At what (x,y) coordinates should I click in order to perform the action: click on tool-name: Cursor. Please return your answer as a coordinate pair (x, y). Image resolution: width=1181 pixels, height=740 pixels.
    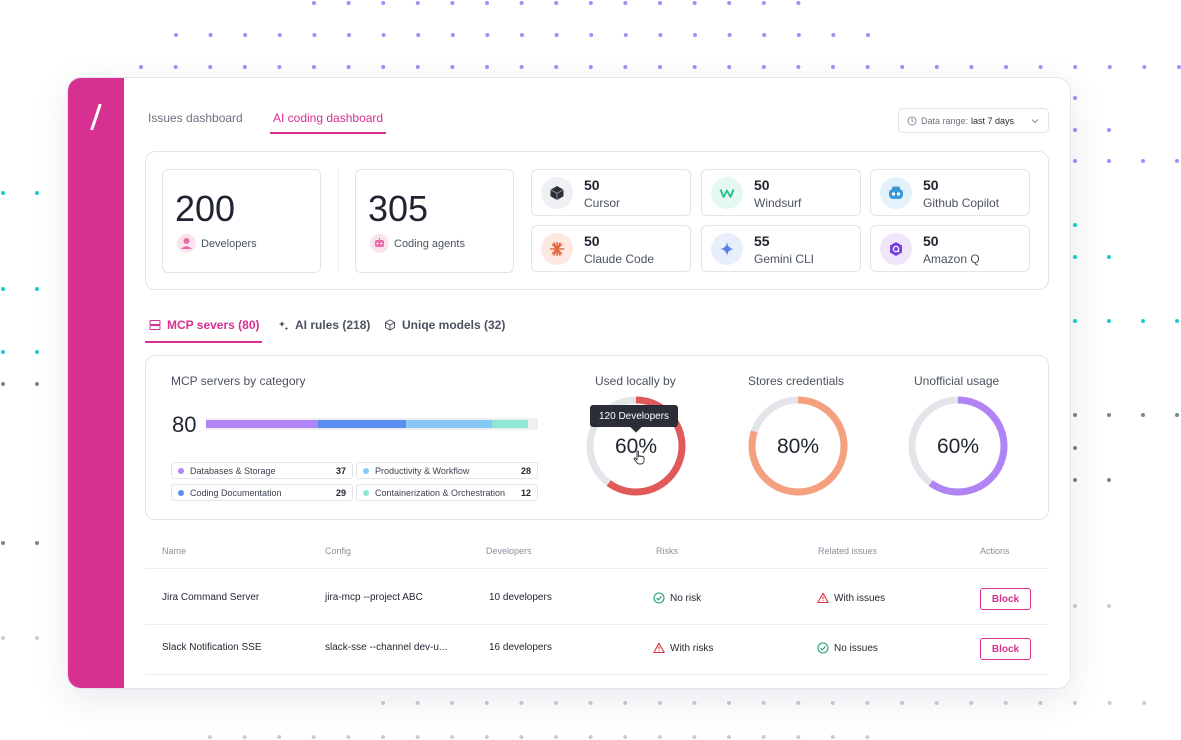
    Looking at the image, I should click on (602, 203).